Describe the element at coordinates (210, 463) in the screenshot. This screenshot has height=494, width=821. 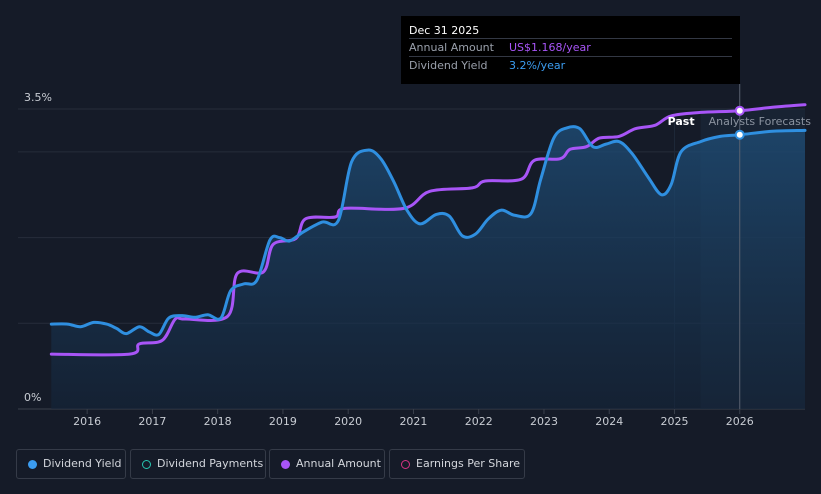
I see `legend-label: Dividend Payments` at that location.